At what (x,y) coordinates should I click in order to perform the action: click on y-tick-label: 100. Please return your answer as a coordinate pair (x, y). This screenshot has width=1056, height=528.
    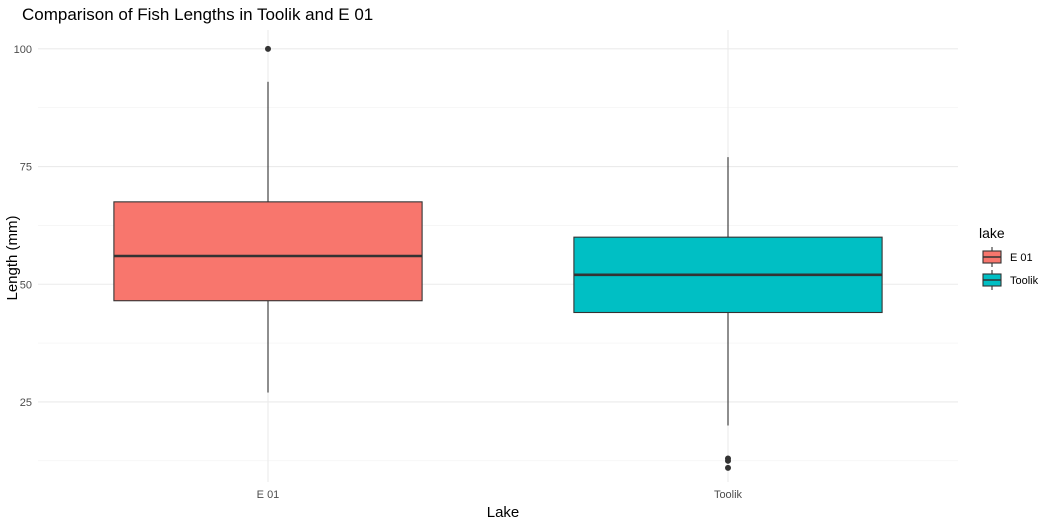
    Looking at the image, I should click on (23, 50).